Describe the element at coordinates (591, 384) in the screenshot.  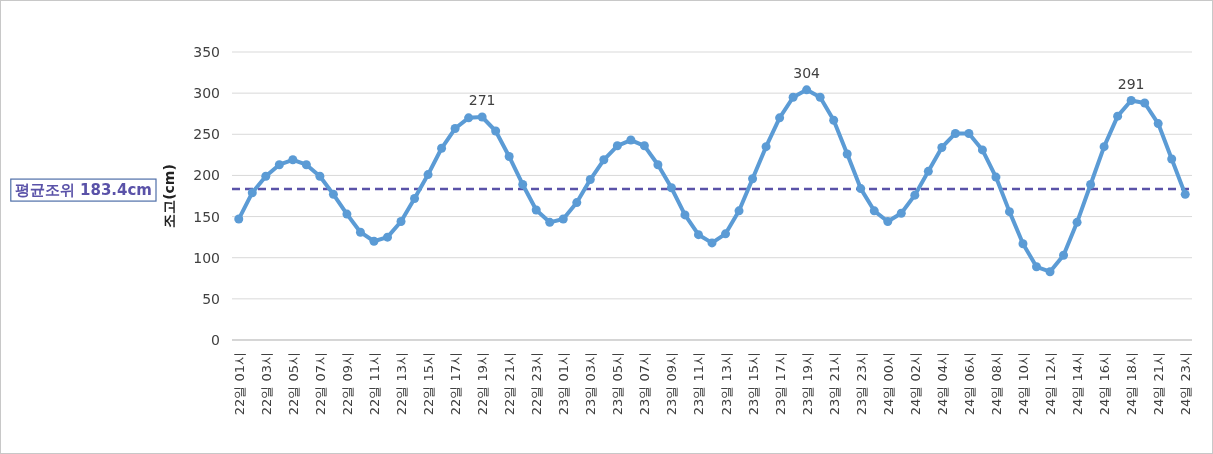
I see `x-tick-label: 23일 03시` at that location.